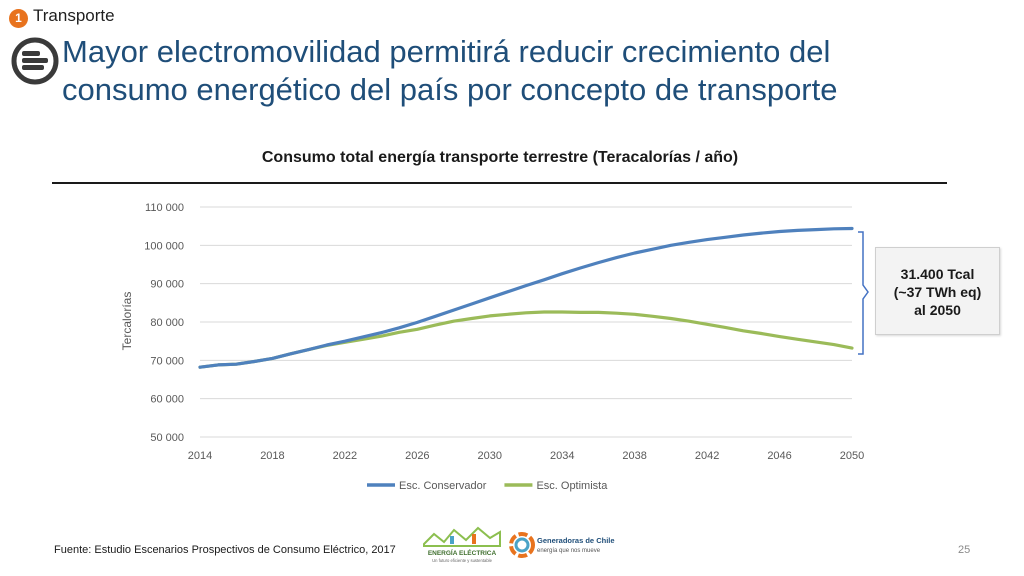  What do you see at coordinates (164, 246) in the screenshot?
I see `y-tick-label: 100 000` at bounding box center [164, 246].